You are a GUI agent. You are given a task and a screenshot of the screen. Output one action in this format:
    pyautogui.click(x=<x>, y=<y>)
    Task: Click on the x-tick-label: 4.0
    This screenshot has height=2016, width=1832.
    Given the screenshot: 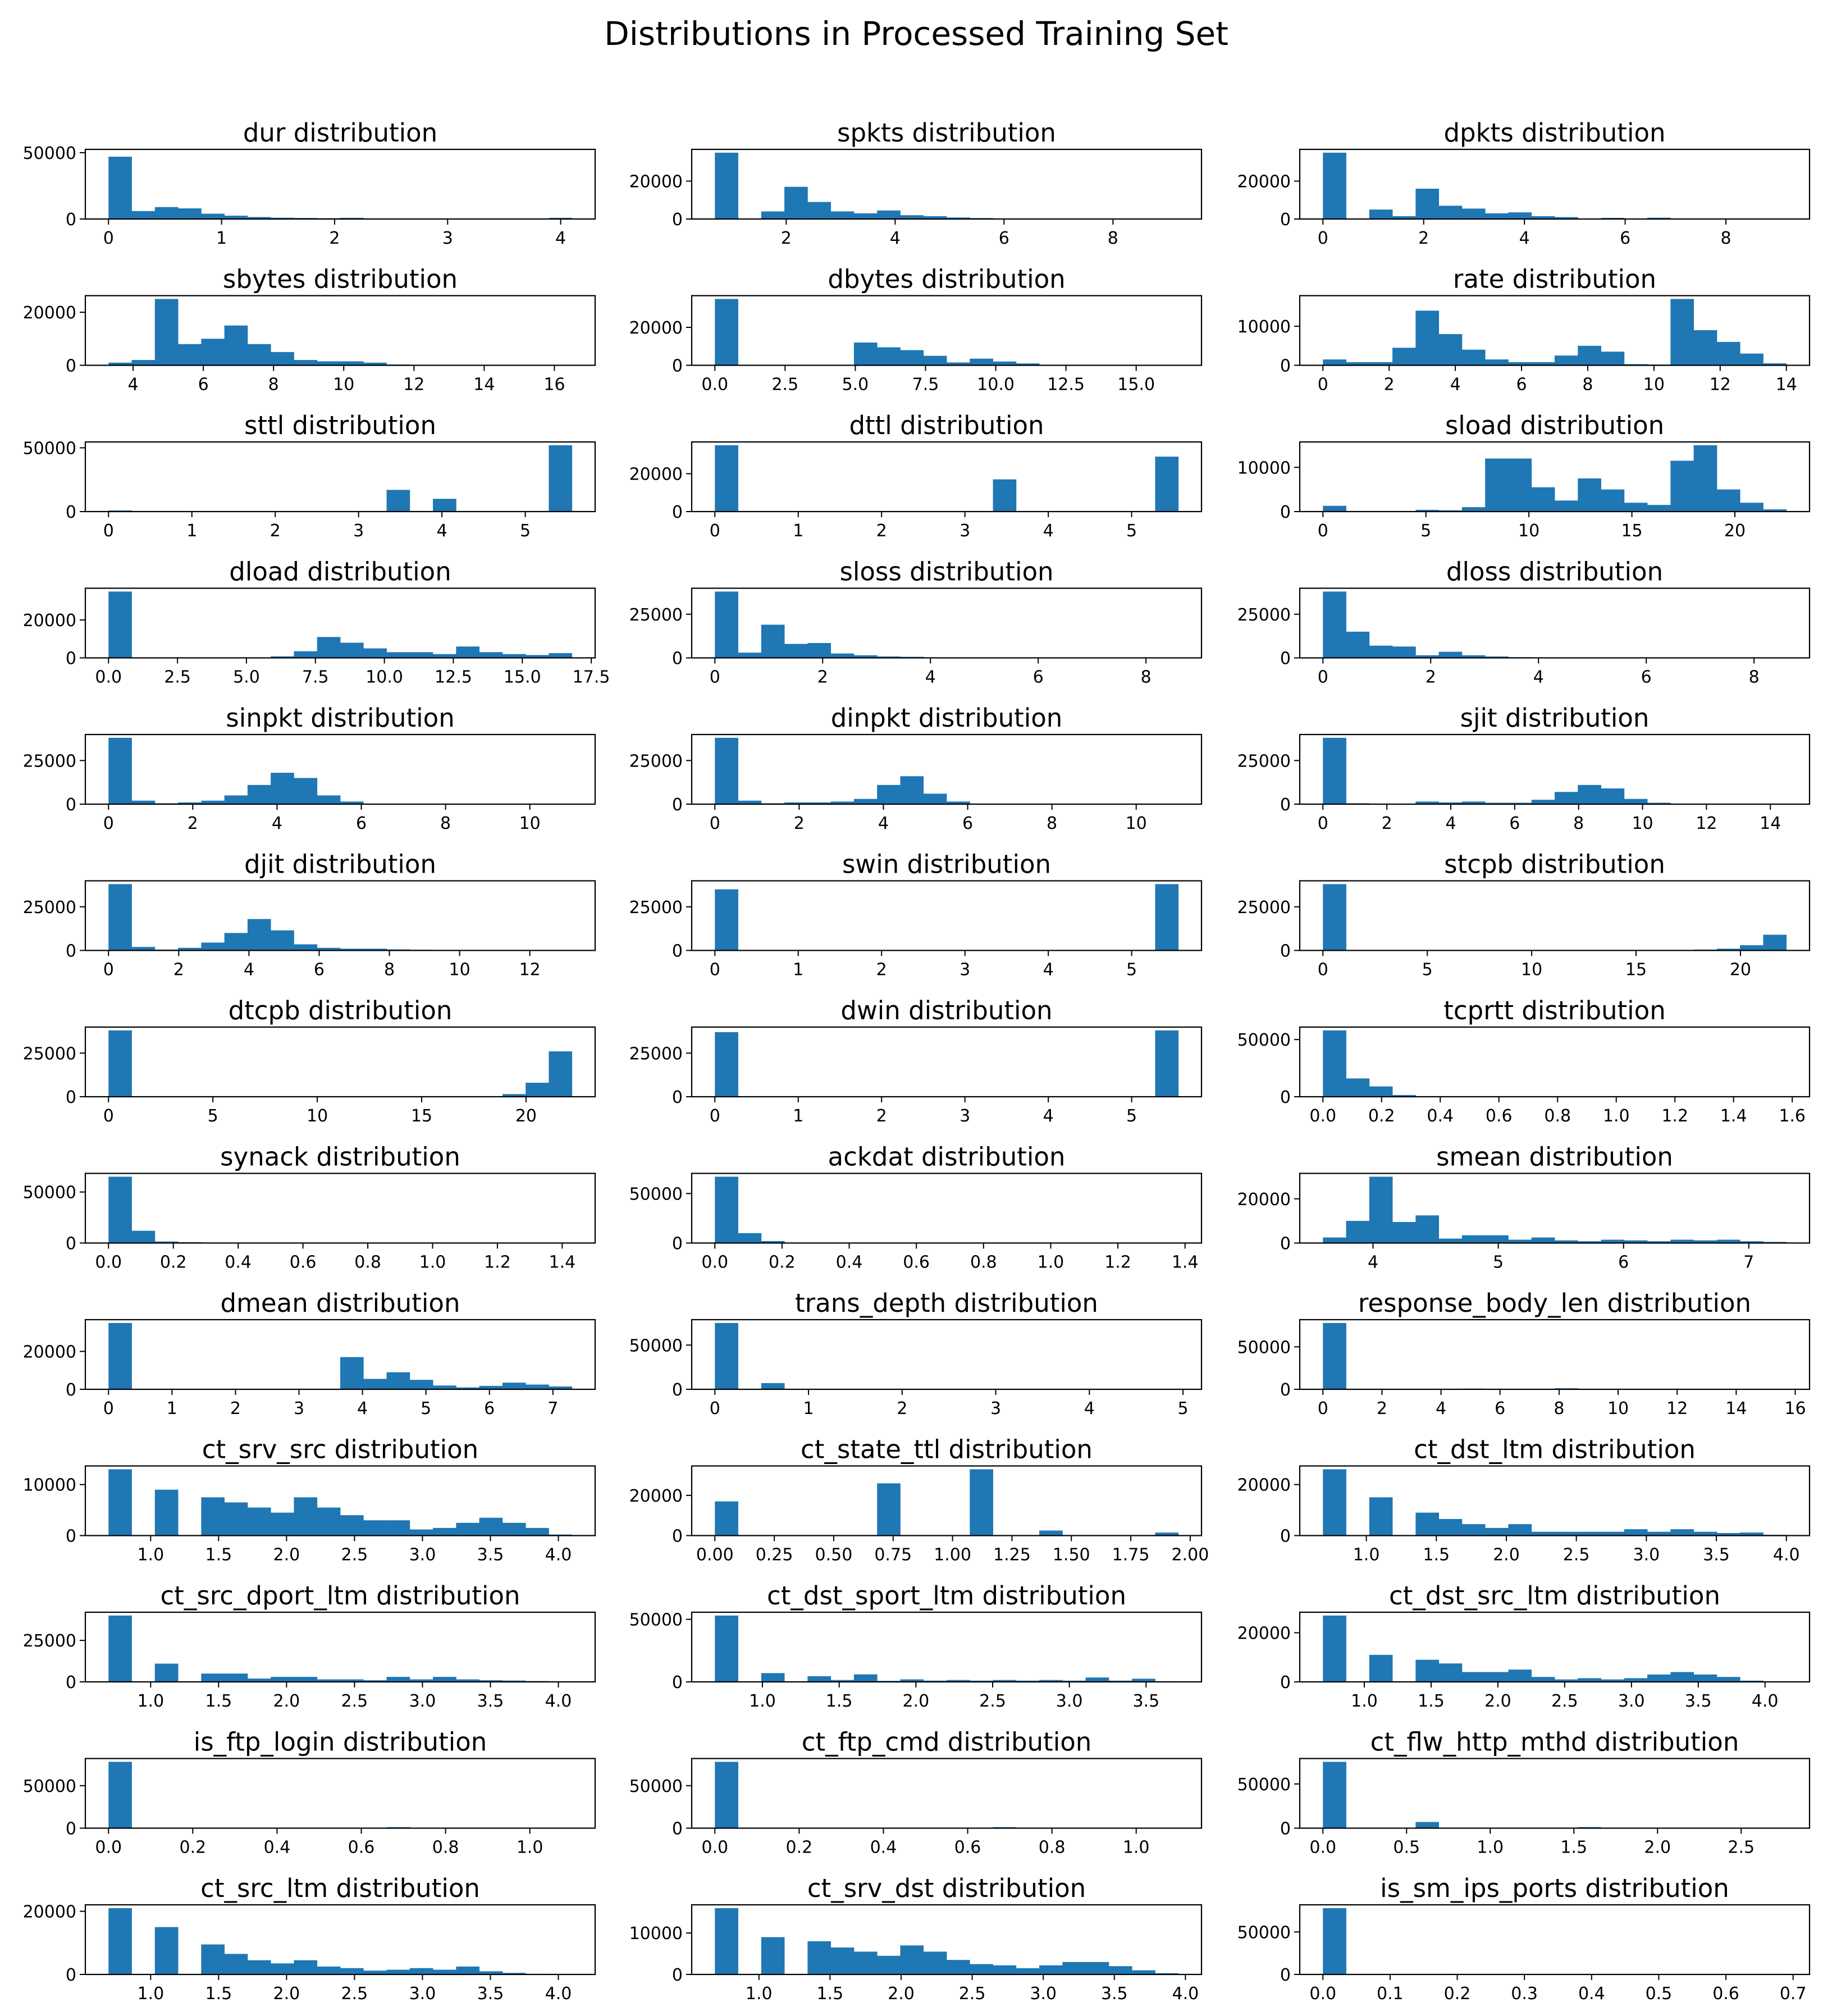 What is the action you would take?
    pyautogui.click(x=558, y=1555)
    